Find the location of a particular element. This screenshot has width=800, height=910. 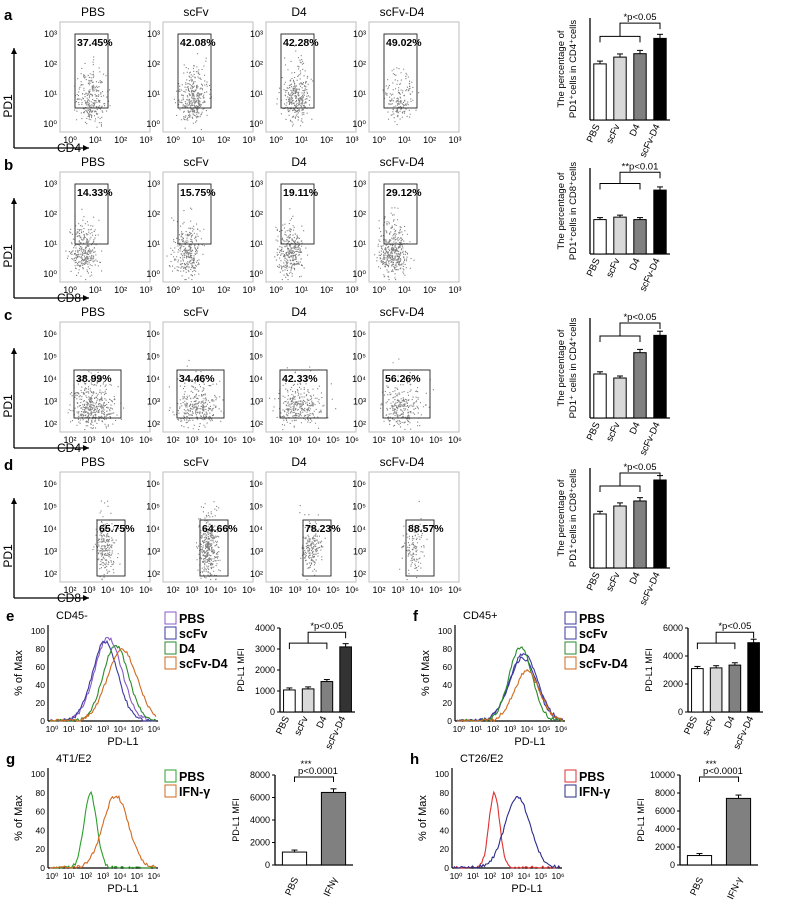

category-label: IFN-γ is located at coordinates (735, 888).